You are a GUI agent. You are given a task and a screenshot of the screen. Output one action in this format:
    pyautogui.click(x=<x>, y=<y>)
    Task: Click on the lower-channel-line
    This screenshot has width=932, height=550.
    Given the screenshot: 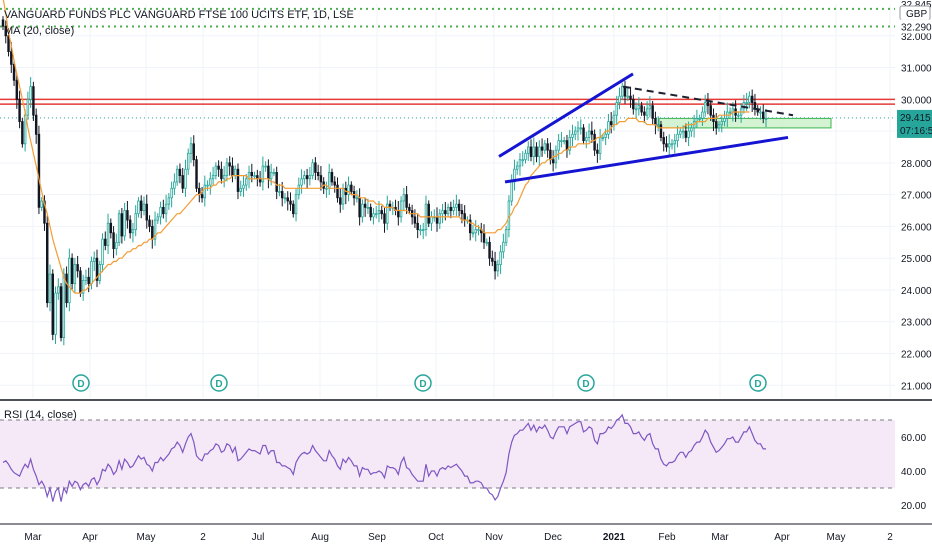 What is the action you would take?
    pyautogui.click(x=646, y=159)
    